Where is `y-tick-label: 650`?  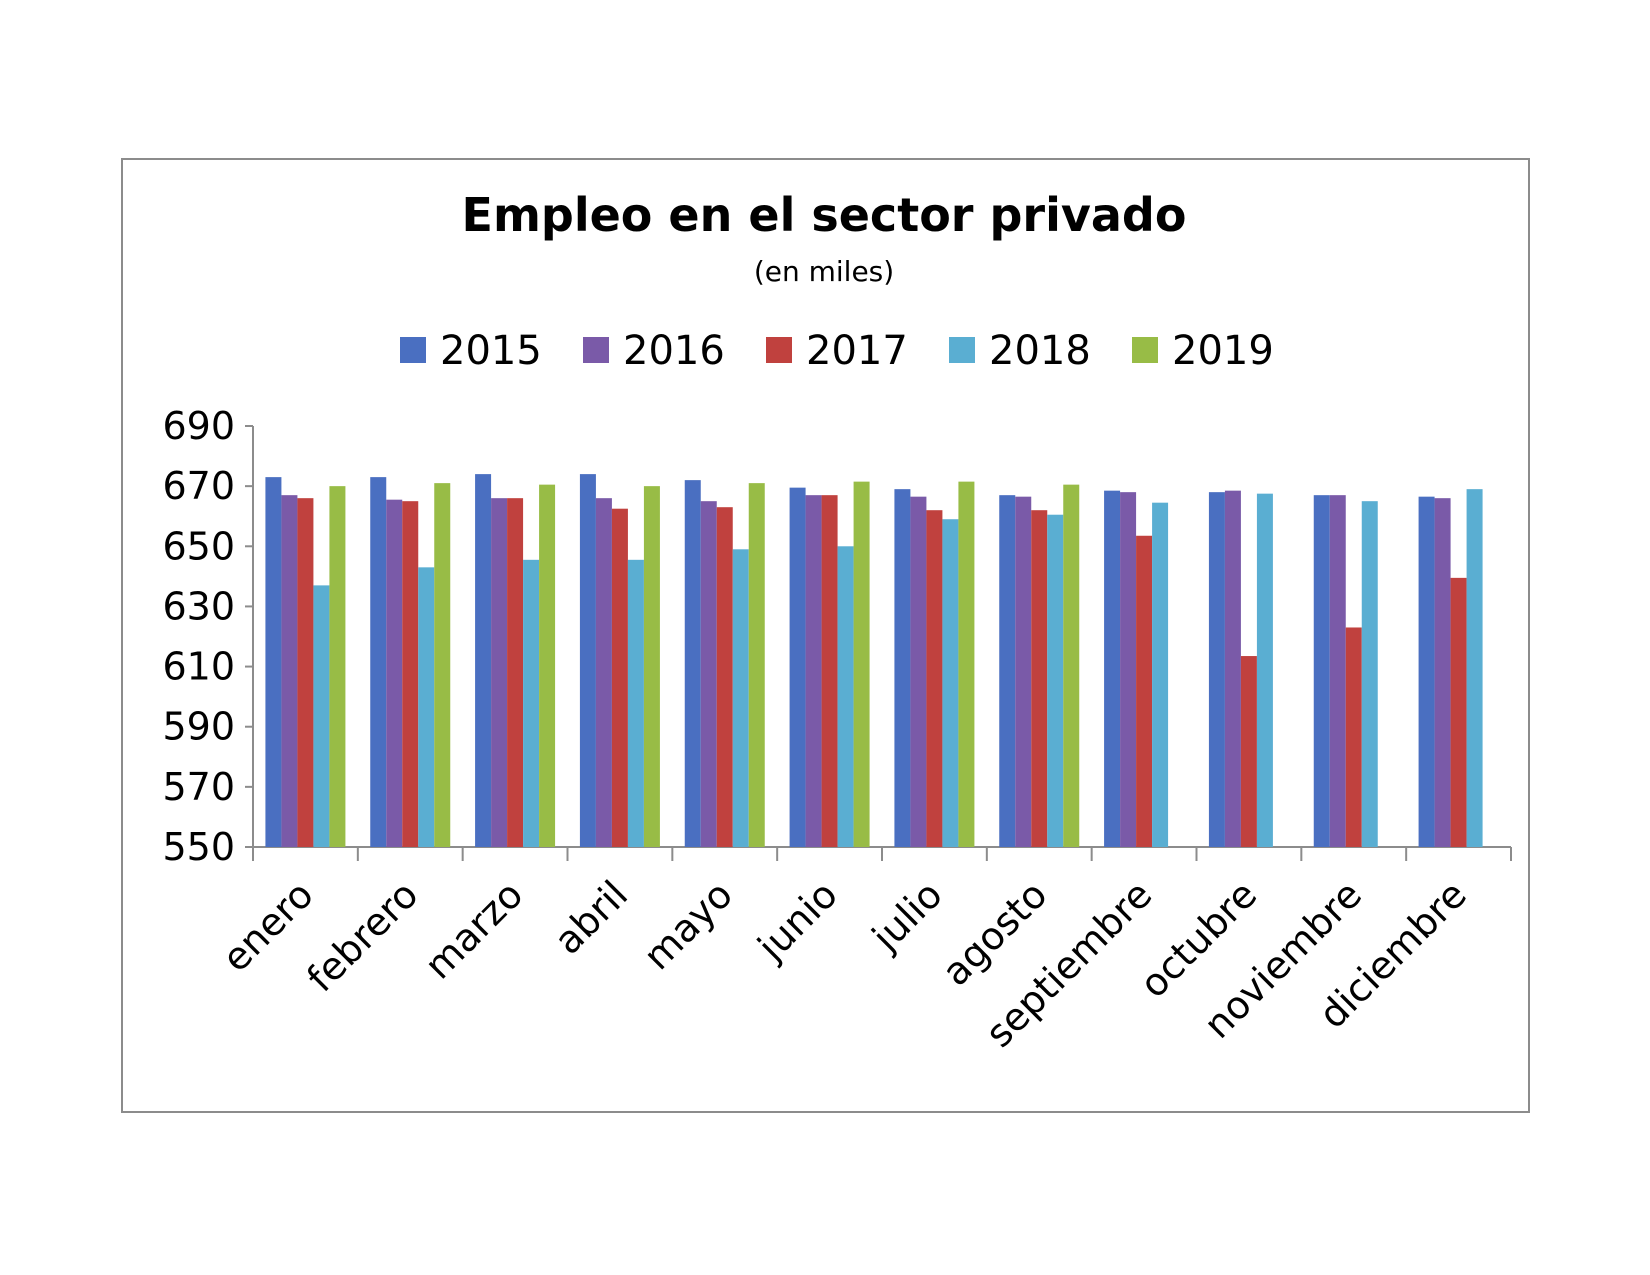 y-tick-label: 650 is located at coordinates (198, 546).